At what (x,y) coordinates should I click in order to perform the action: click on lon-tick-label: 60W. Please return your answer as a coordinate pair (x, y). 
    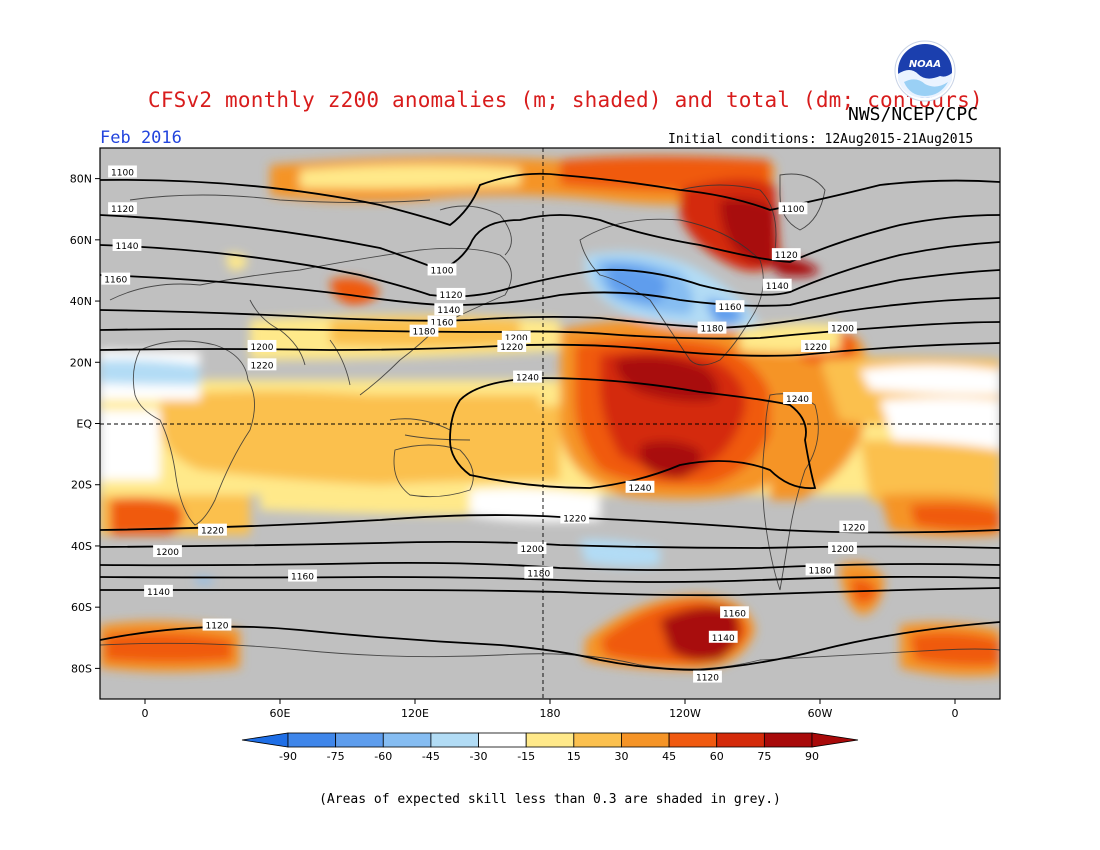
    Looking at the image, I should click on (820, 713).